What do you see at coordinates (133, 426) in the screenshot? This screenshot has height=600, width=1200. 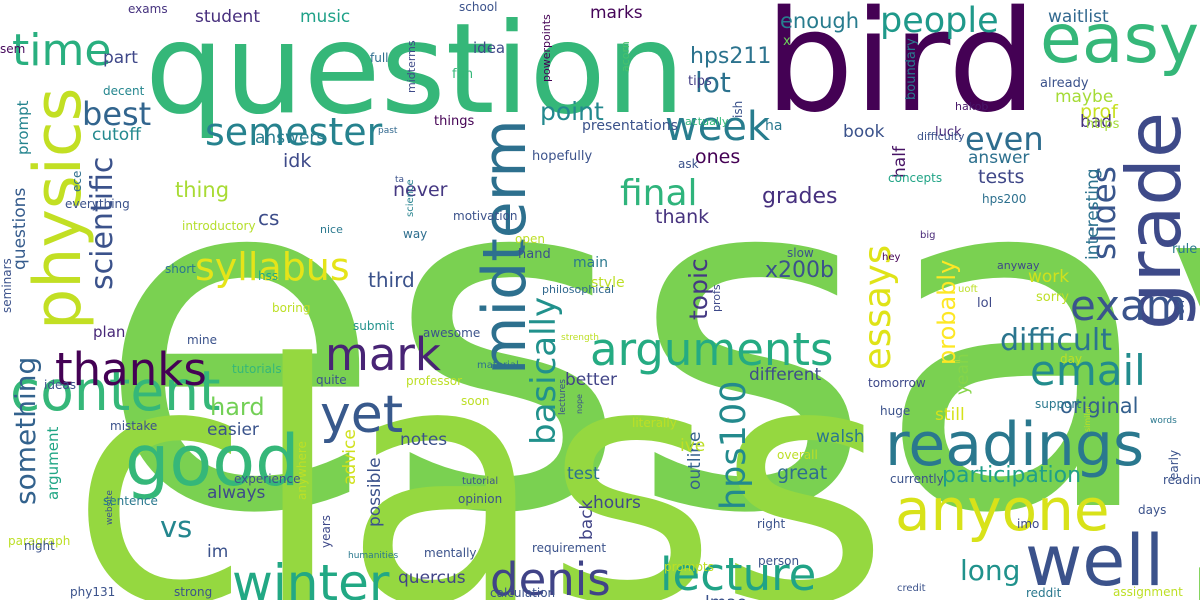 I see `word-mistake: mistake` at bounding box center [133, 426].